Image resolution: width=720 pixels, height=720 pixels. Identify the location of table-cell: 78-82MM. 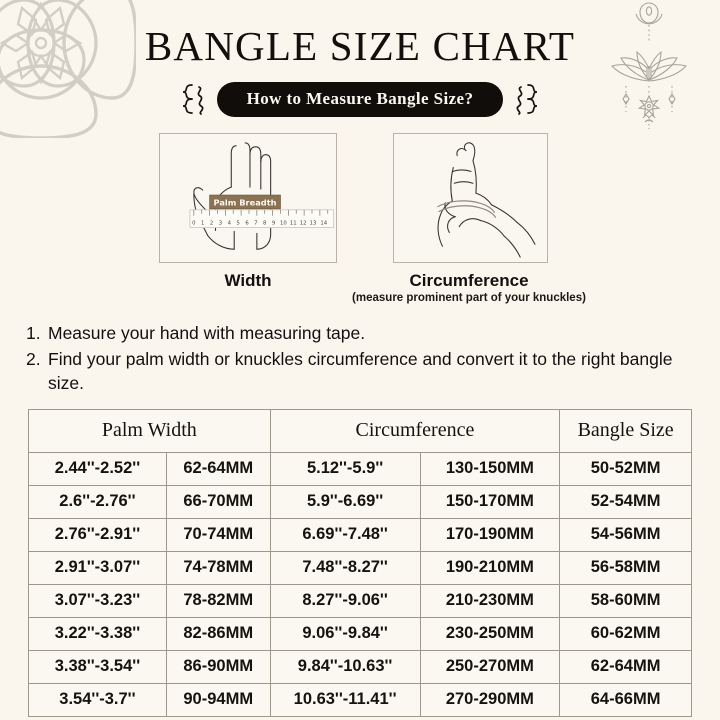
(218, 601).